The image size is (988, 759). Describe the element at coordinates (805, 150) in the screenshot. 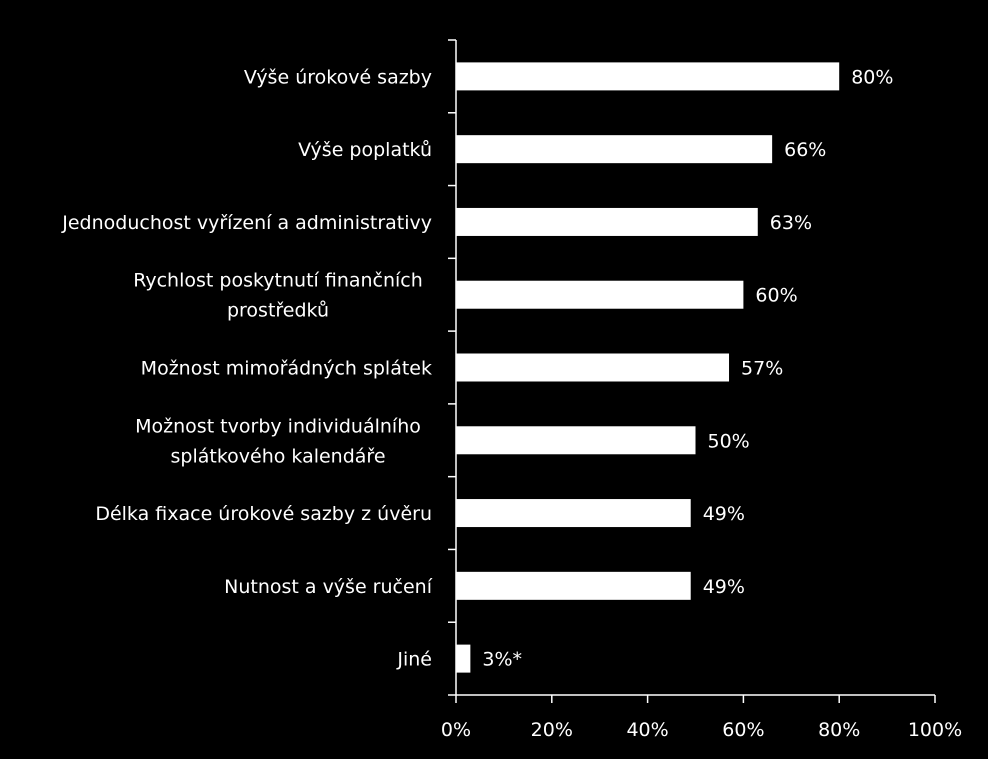

I see `bar-value-label: 66%` at that location.